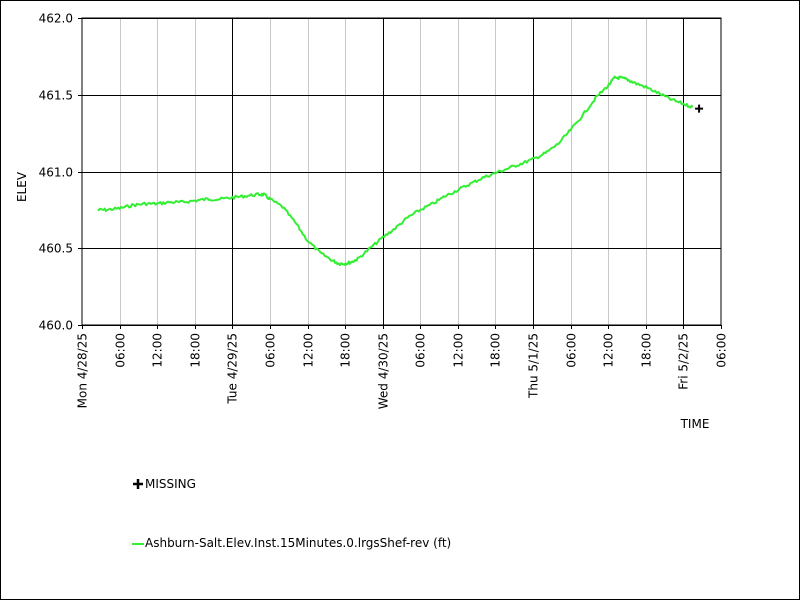 This screenshot has height=600, width=800. What do you see at coordinates (684, 361) in the screenshot?
I see `x-tick-label: Fri 5/2/25` at bounding box center [684, 361].